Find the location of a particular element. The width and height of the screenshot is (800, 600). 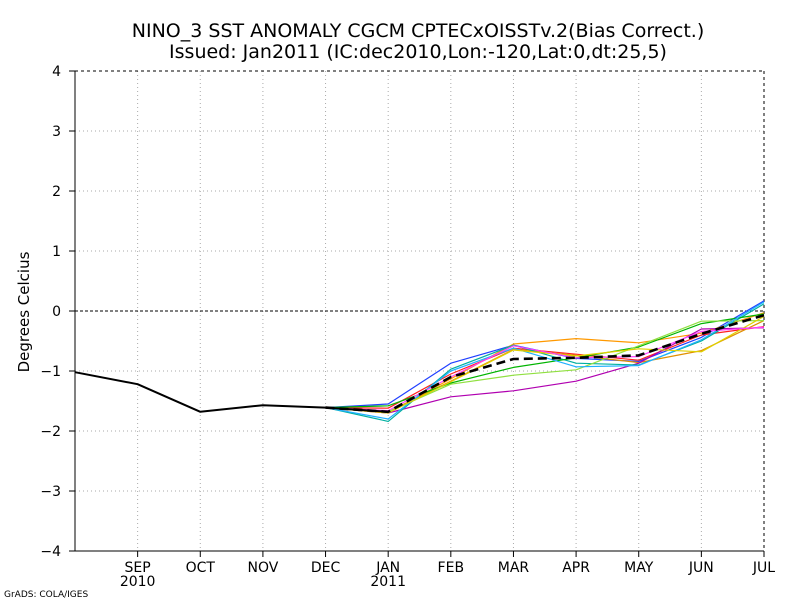

forecast-line-magenta is located at coordinates (545, 369).